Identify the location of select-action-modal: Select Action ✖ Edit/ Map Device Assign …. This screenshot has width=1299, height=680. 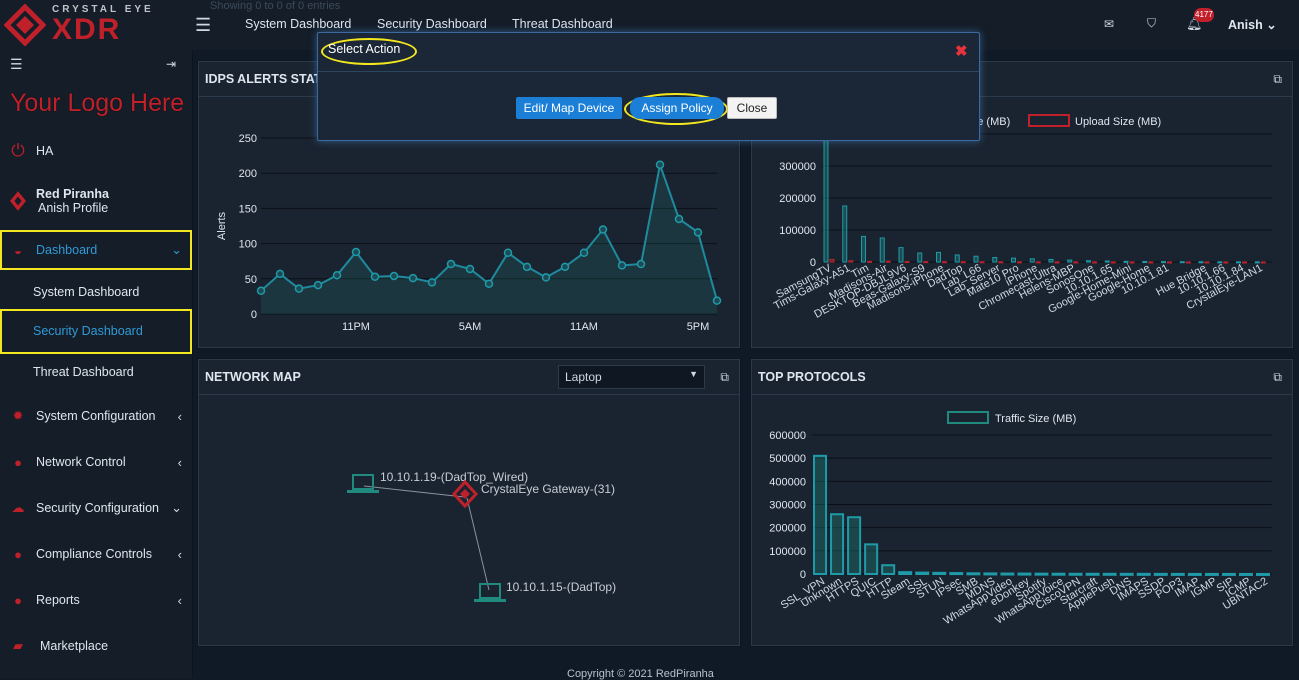
(648, 86).